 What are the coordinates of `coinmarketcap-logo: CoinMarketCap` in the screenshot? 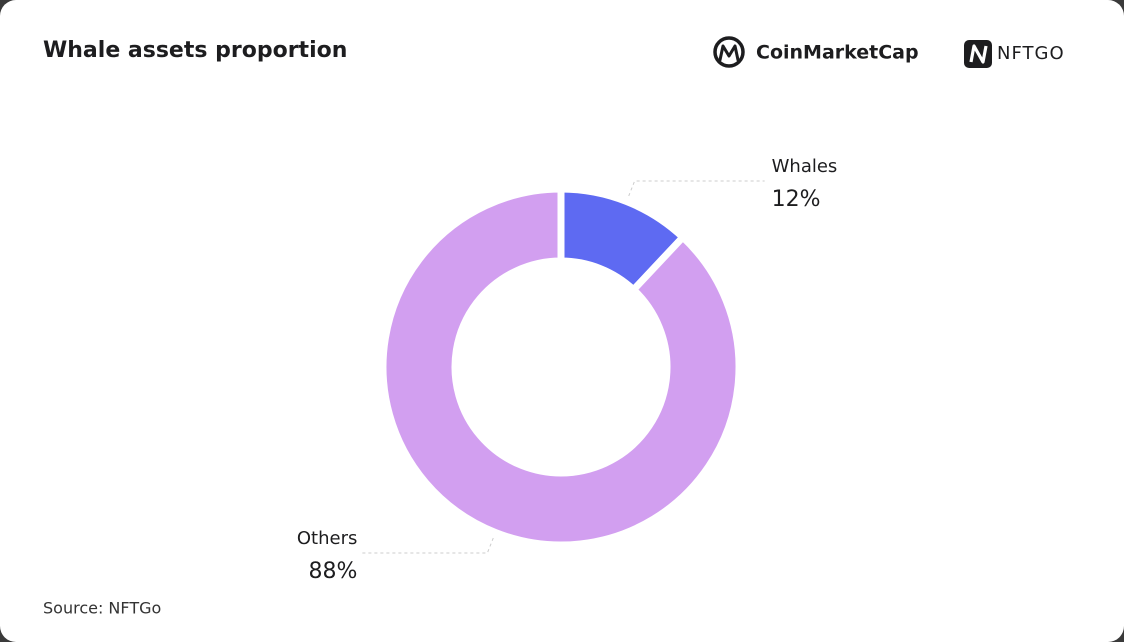 It's located at (816, 52).